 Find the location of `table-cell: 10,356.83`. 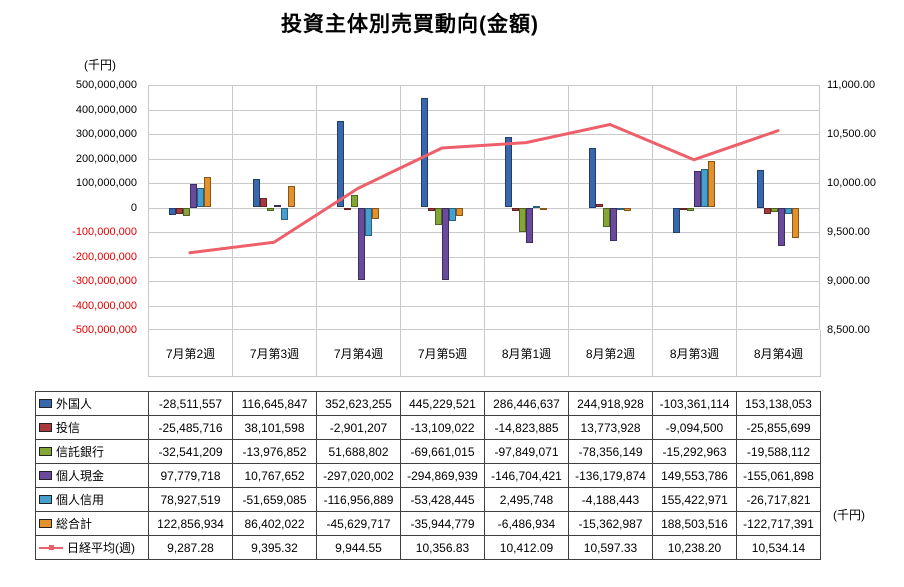

table-cell: 10,356.83 is located at coordinates (443, 548).